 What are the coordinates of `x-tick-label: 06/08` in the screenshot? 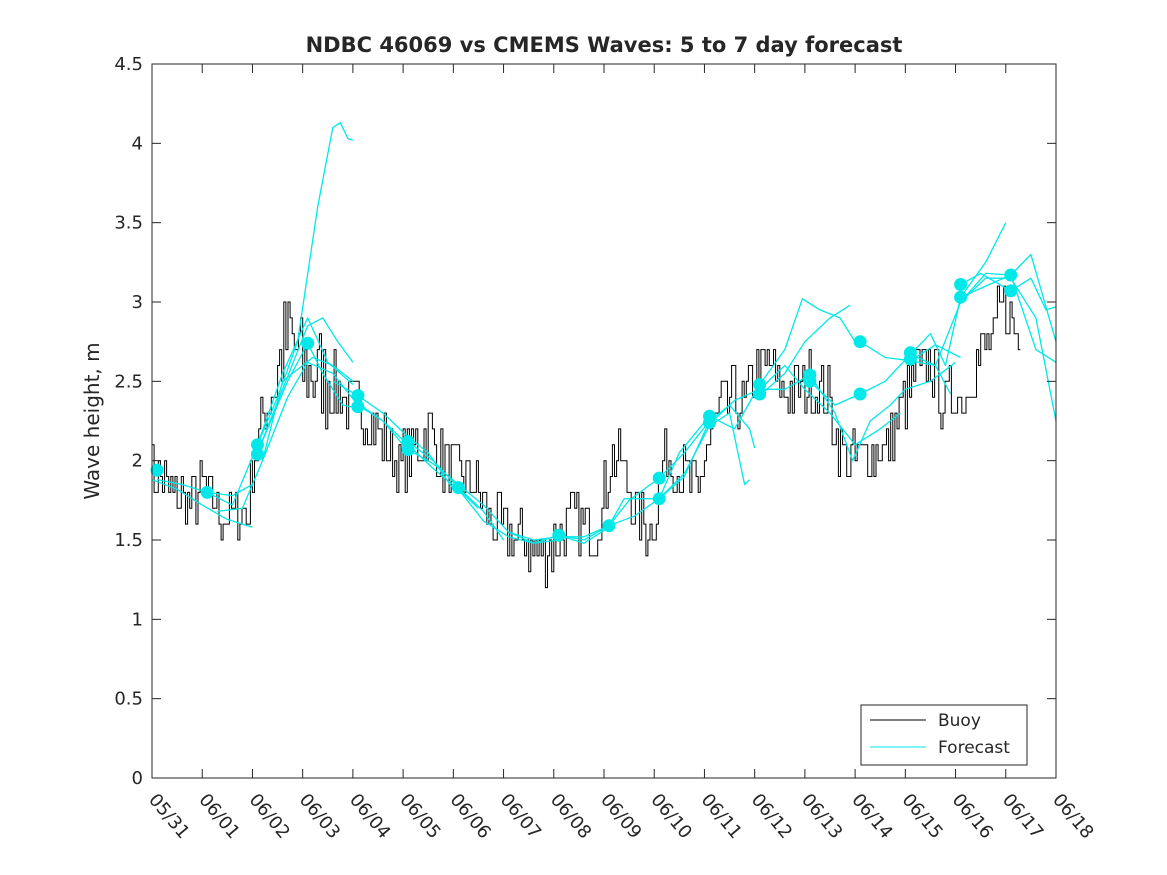 It's located at (570, 816).